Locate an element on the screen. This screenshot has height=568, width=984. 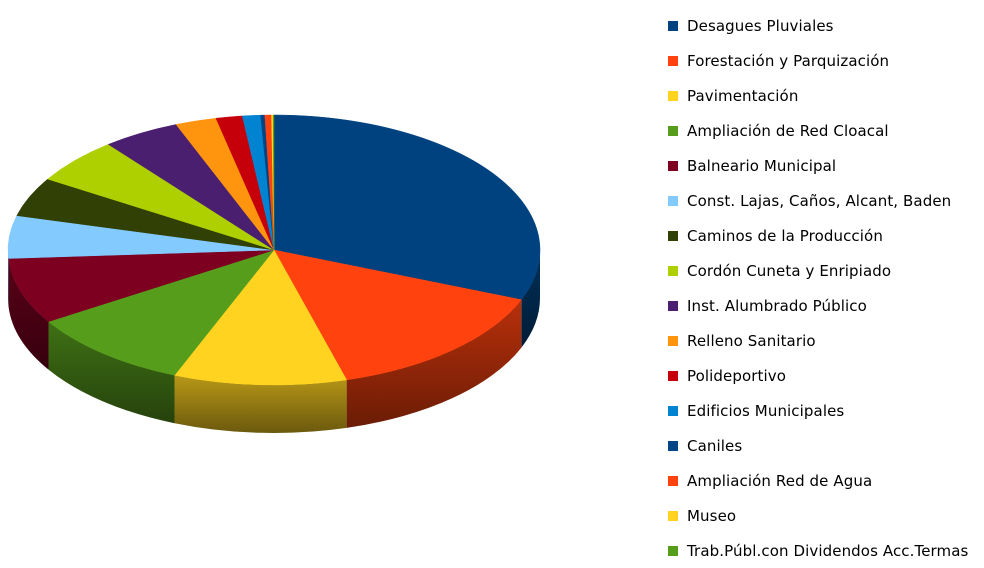
legend-label: Const. Lajas, Caños, Alcant, Baden is located at coordinates (819, 200).